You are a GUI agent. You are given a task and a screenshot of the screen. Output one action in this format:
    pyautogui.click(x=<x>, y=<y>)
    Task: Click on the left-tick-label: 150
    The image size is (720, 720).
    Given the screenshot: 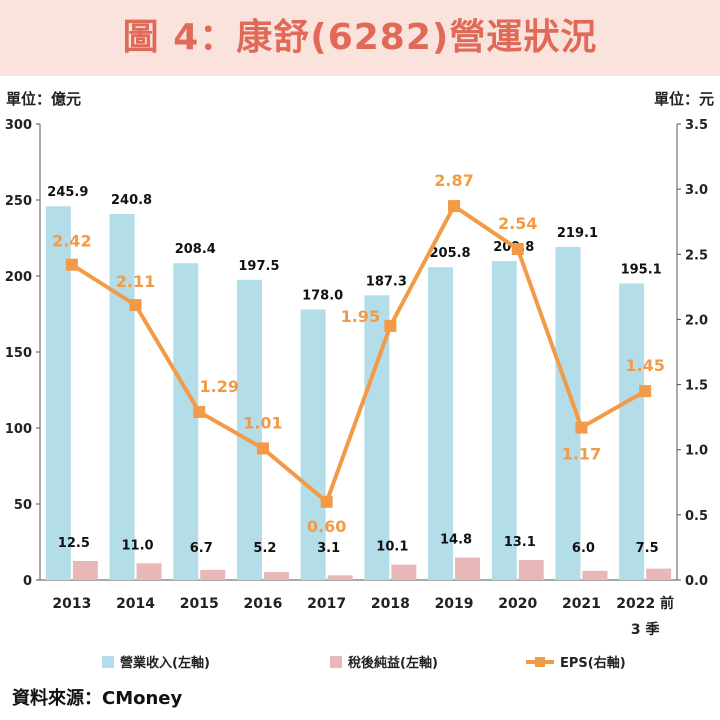 What is the action you would take?
    pyautogui.click(x=18, y=353)
    